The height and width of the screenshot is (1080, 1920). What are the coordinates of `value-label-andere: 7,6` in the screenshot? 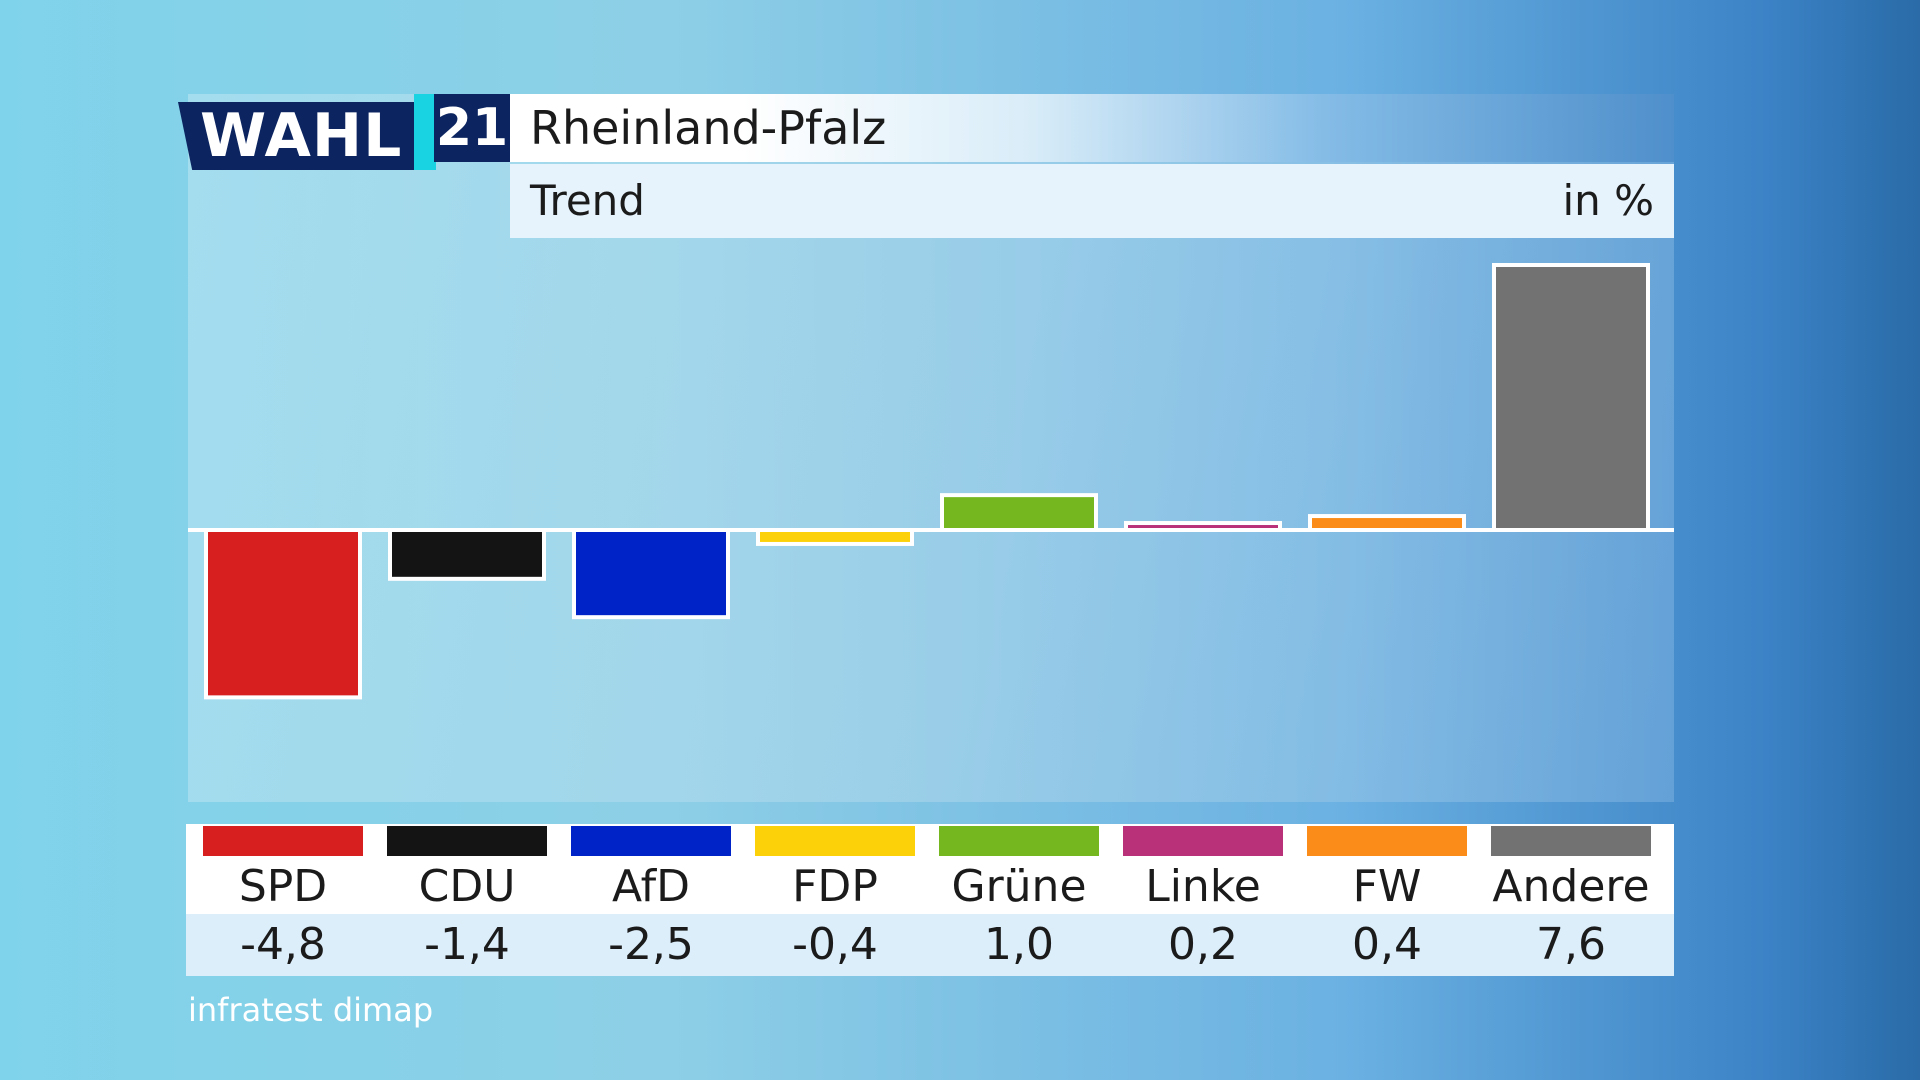 It's located at (1571, 944).